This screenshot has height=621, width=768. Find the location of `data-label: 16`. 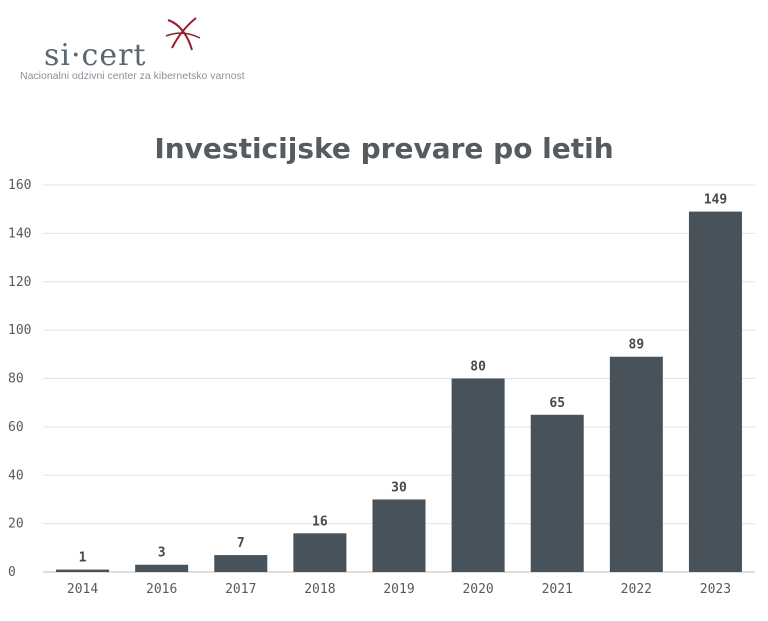

data-label: 16 is located at coordinates (320, 521).